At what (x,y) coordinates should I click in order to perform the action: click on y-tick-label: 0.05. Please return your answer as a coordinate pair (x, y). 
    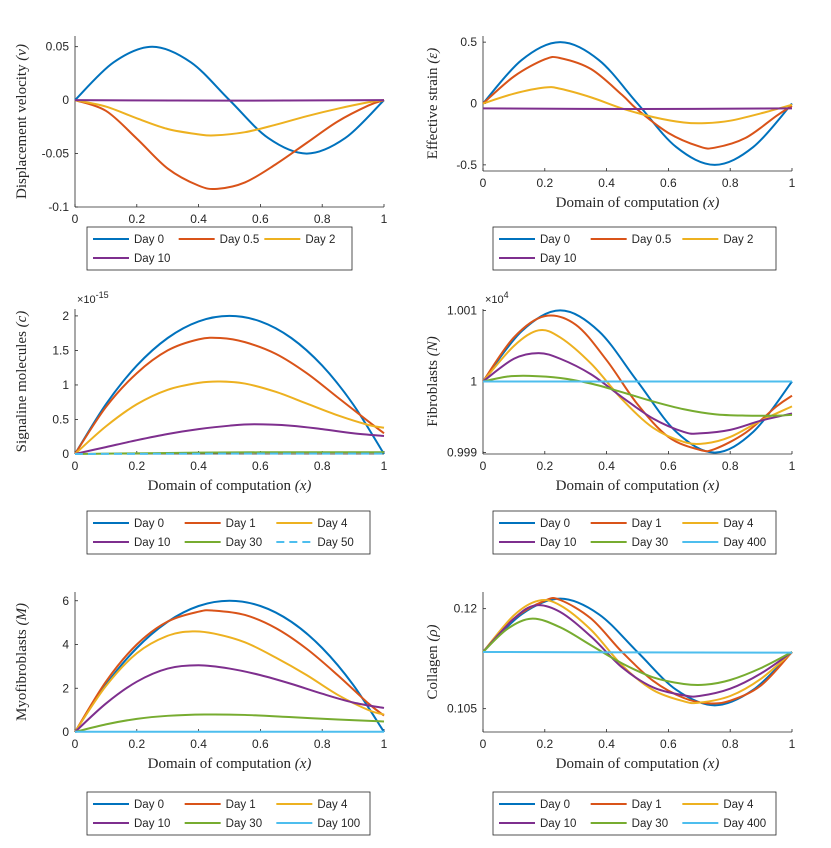
    Looking at the image, I should click on (58, 47).